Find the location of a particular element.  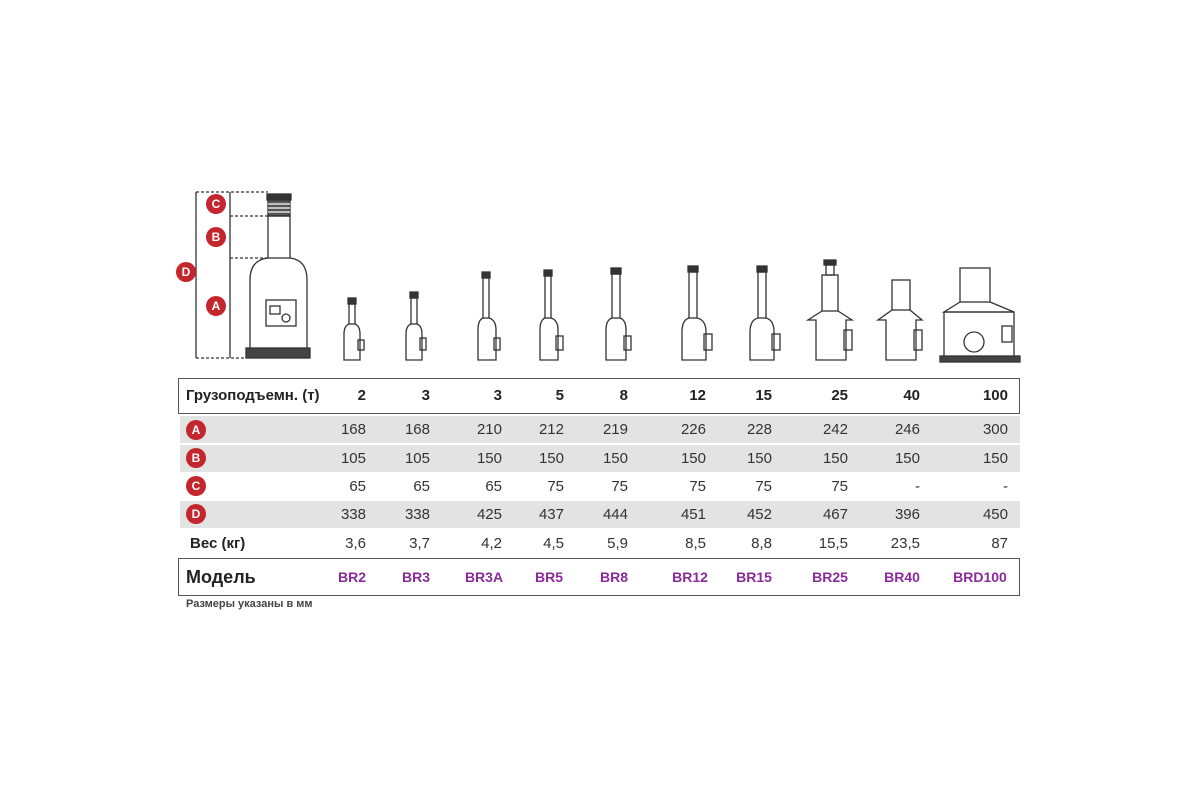

model-name: BR5 is located at coordinates (548, 577).